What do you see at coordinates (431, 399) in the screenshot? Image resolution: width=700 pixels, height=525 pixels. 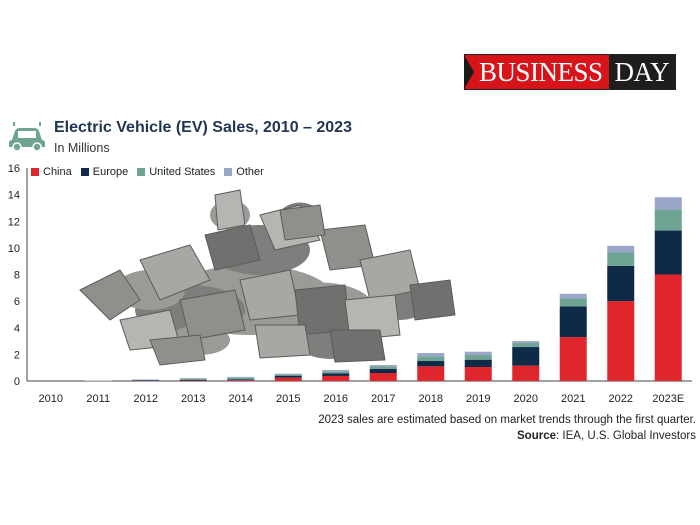 I see `x-tick-label: 2018` at bounding box center [431, 399].